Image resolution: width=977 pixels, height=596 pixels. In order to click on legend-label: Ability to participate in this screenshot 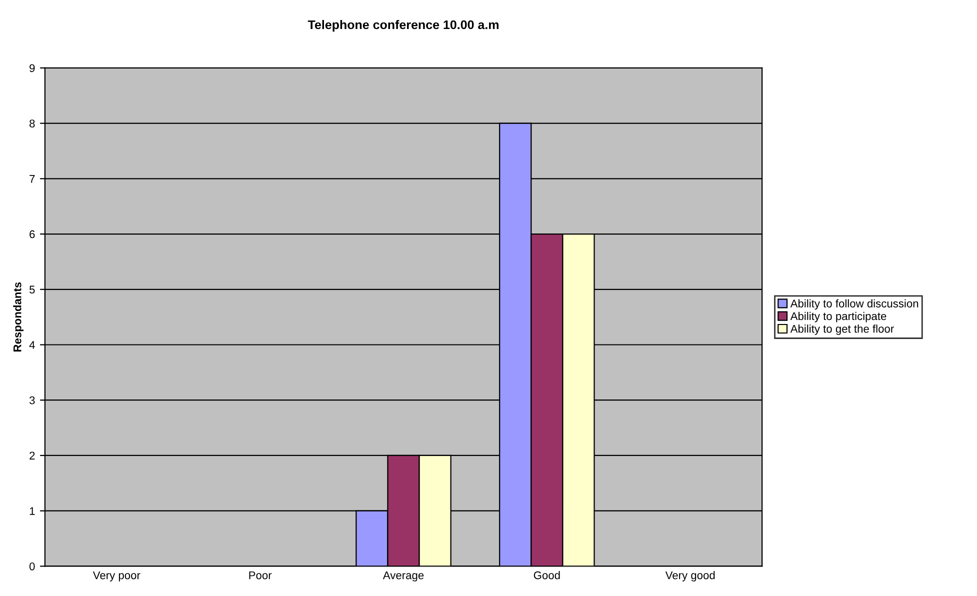, I will do `click(838, 317)`.